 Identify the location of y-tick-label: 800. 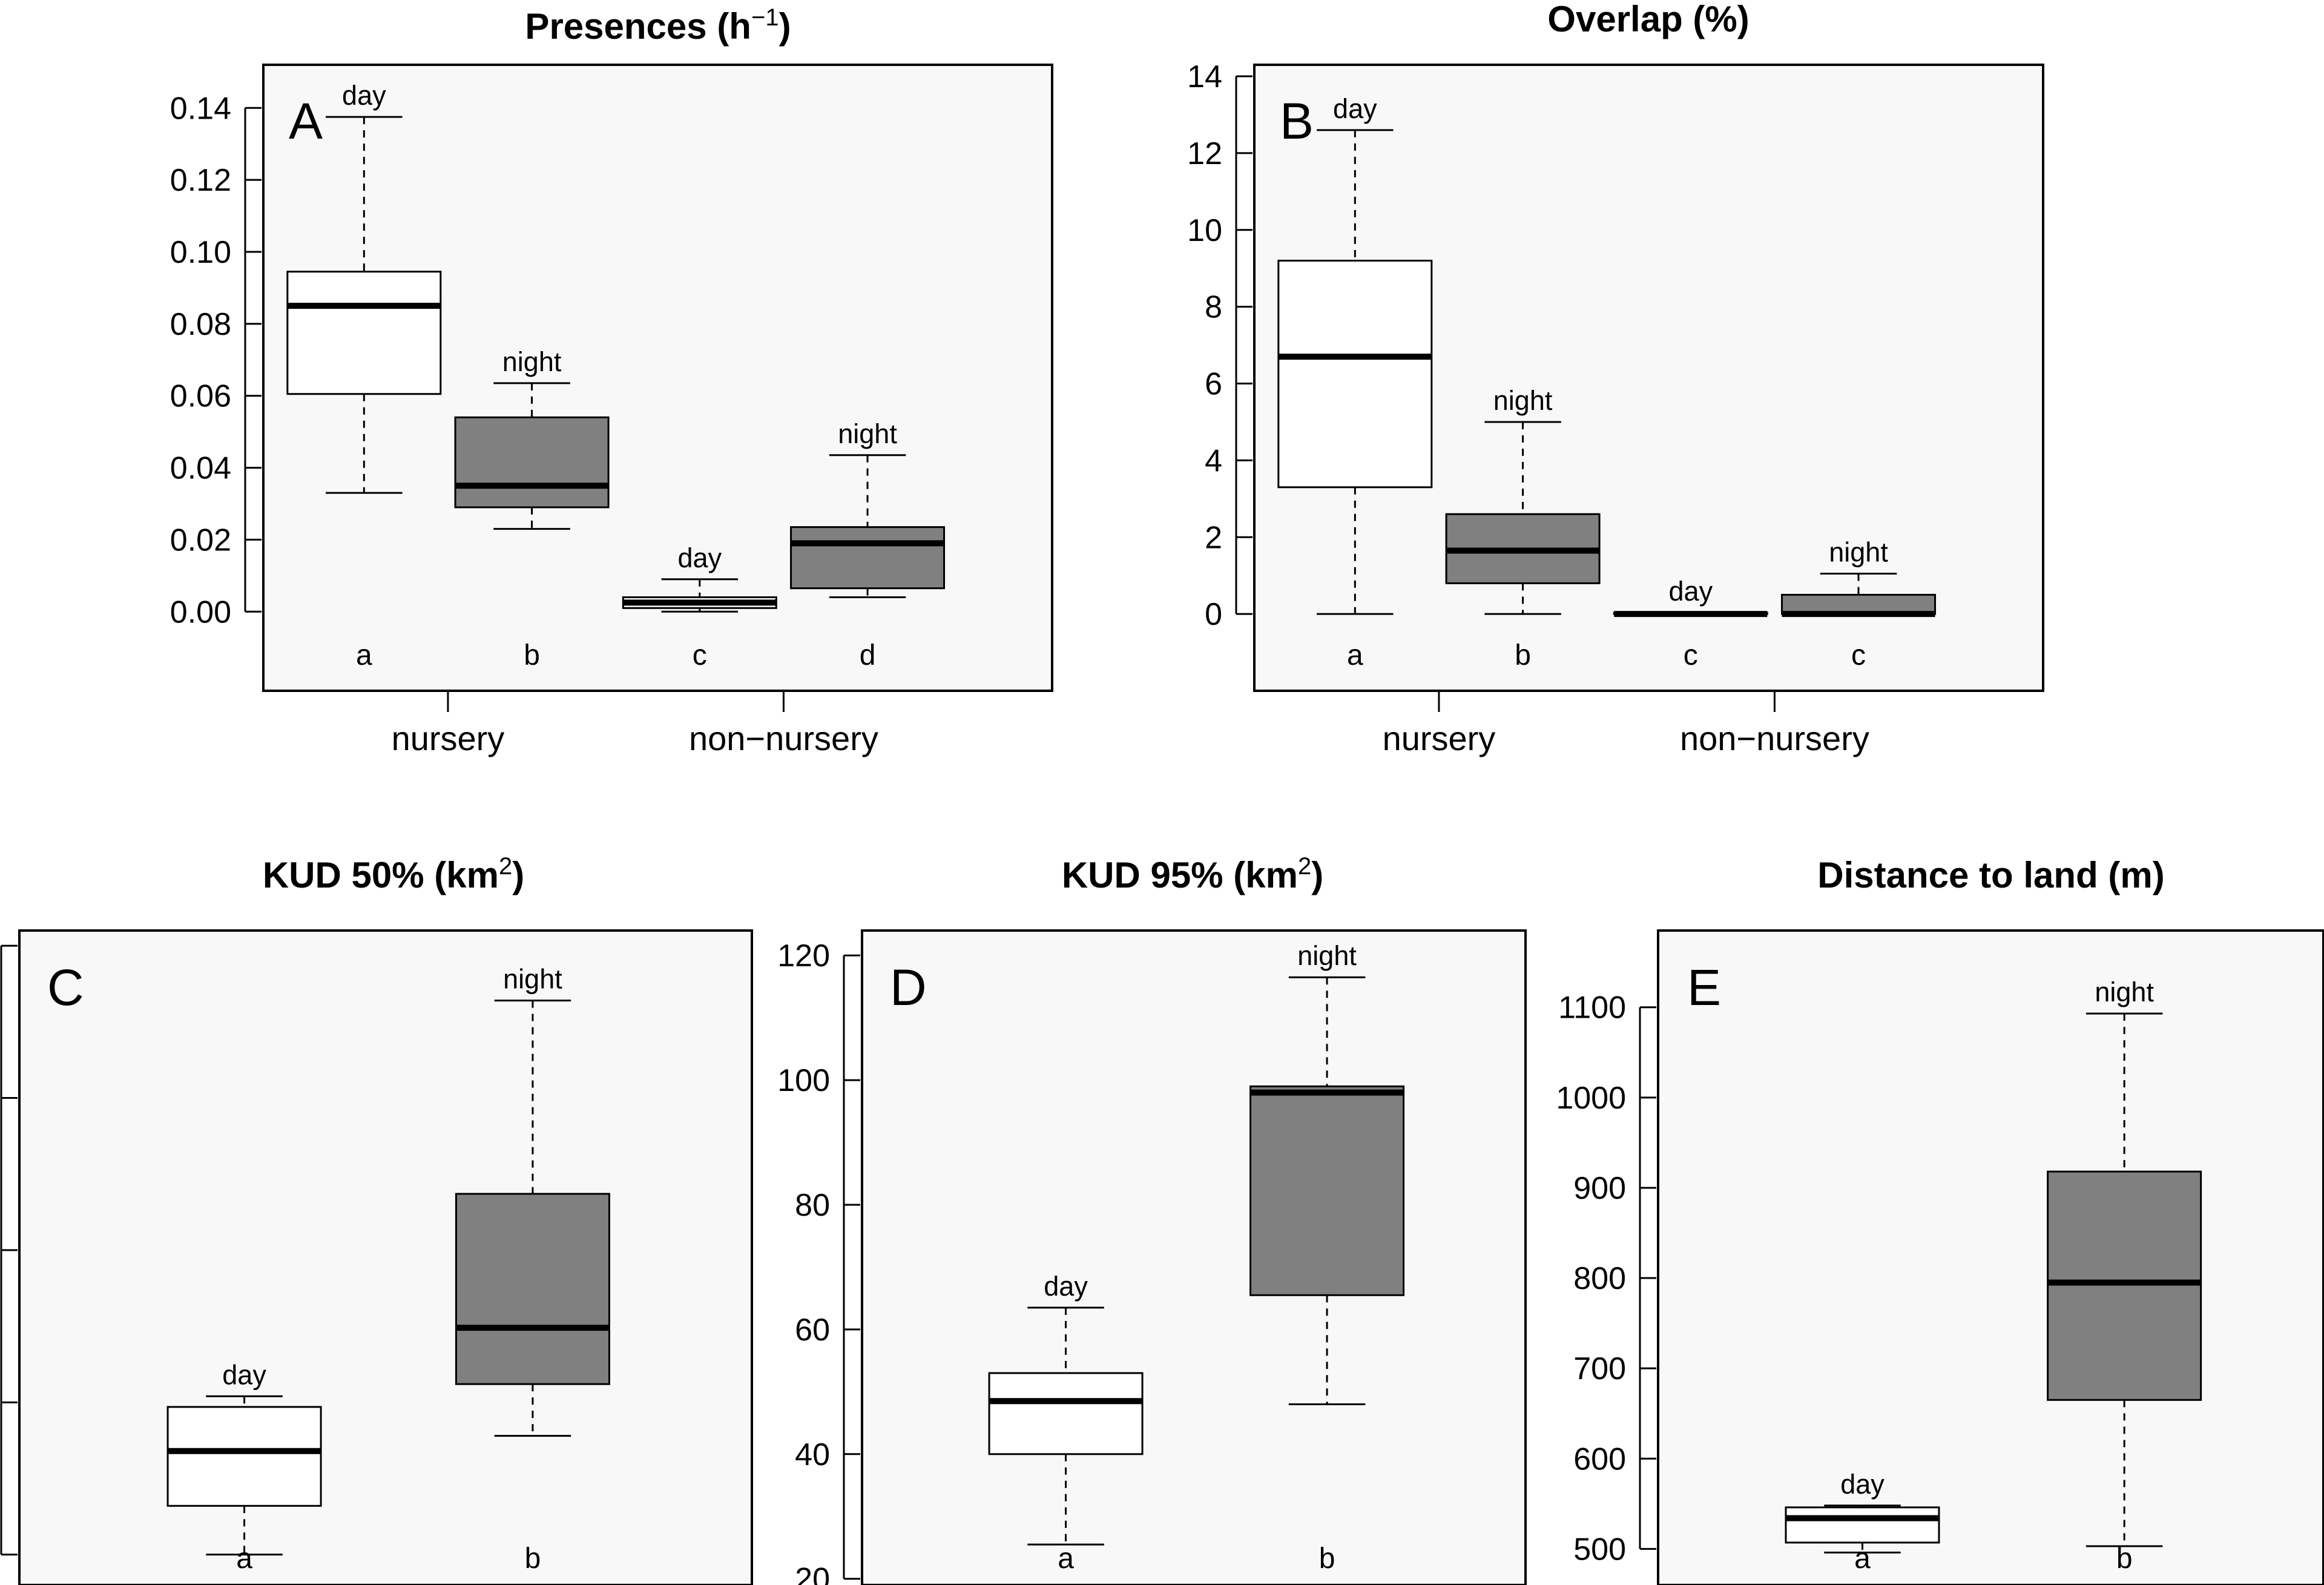
(1600, 1278).